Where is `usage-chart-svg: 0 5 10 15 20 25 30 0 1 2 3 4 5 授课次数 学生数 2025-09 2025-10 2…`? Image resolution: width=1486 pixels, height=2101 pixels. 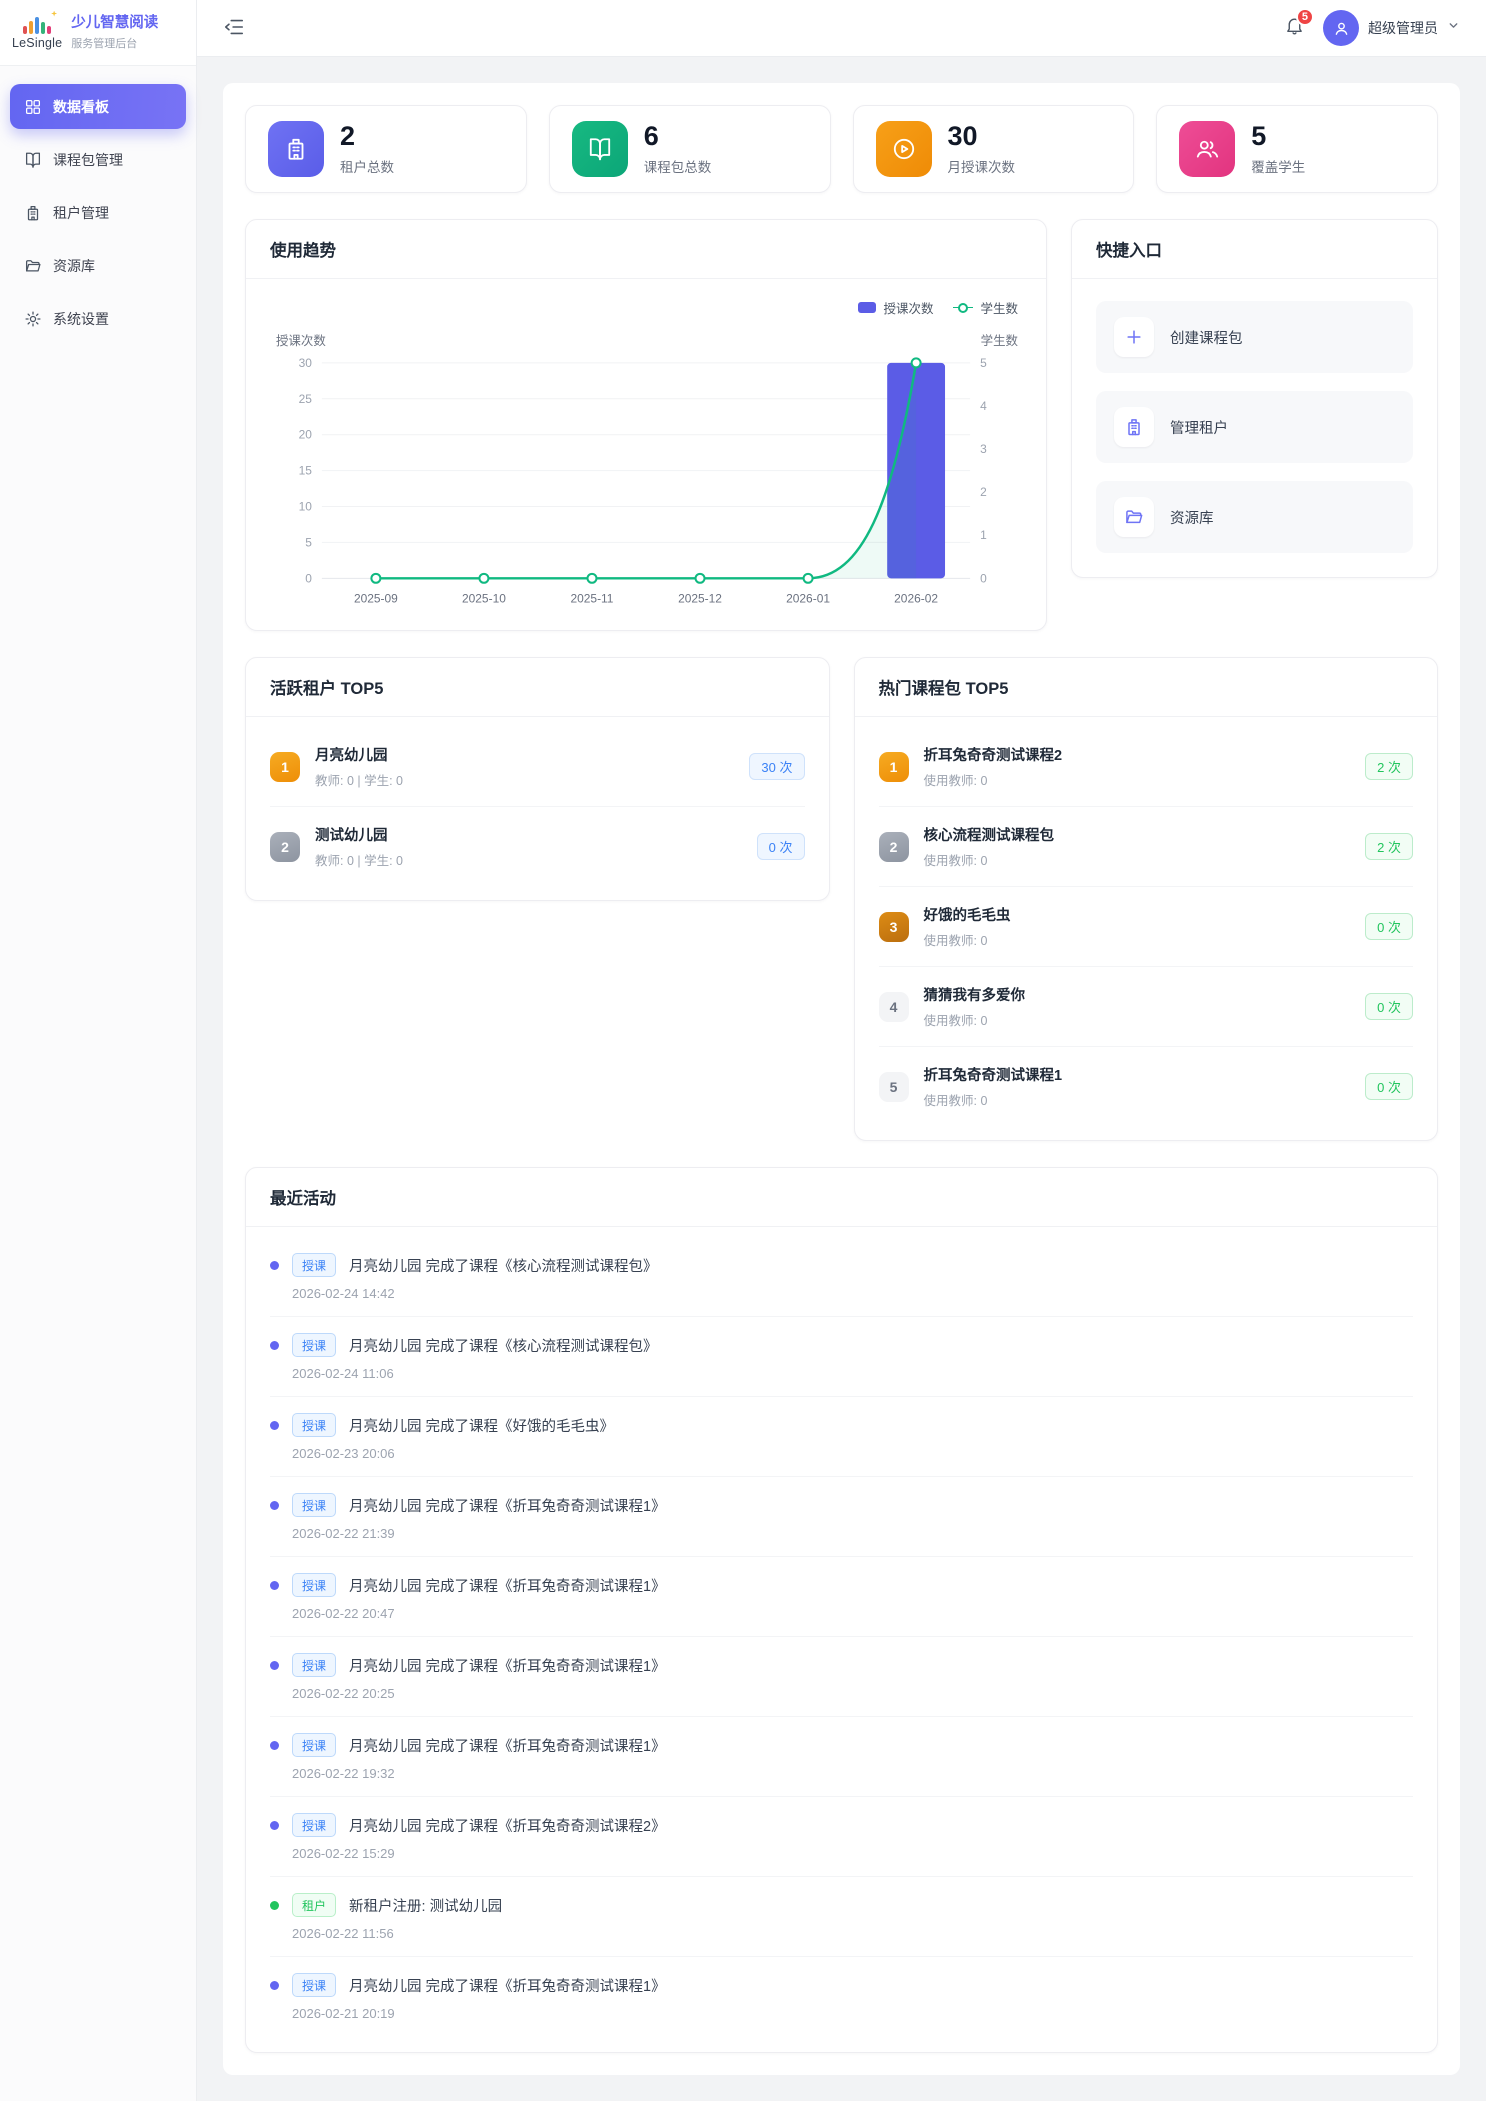
usage-chart-svg: 0 5 10 15 20 25 30 0 1 2 3 4 5 授课次数 学生数 2025-09 2025-10 2… is located at coordinates (647, 469).